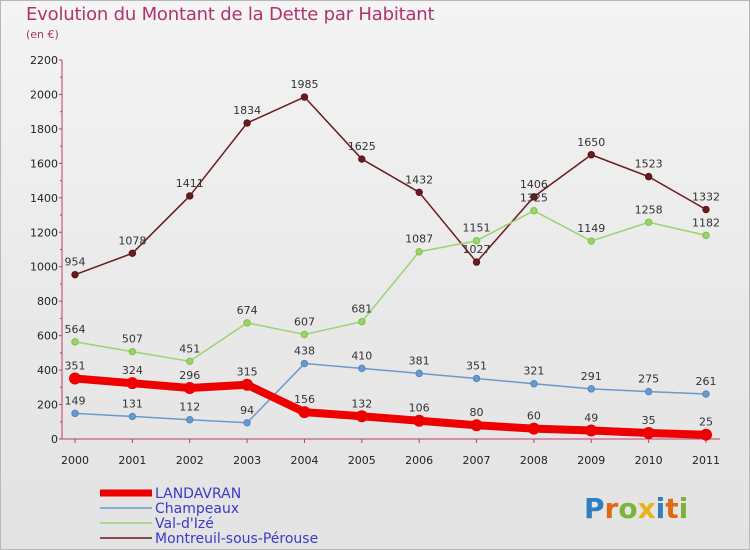 The width and height of the screenshot is (750, 550). What do you see at coordinates (419, 179) in the screenshot?
I see `data-label: 1432` at bounding box center [419, 179].